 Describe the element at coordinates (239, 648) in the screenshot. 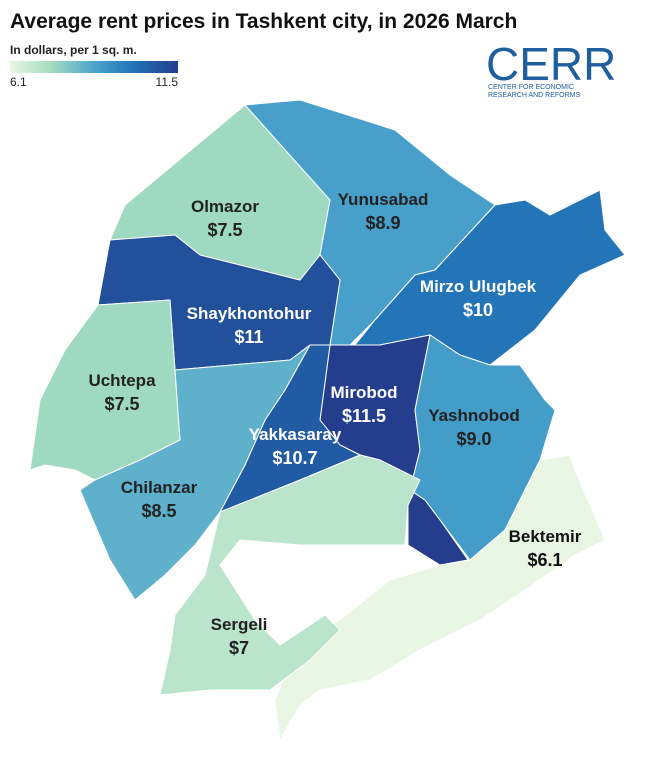

I see `district-value: $7` at that location.